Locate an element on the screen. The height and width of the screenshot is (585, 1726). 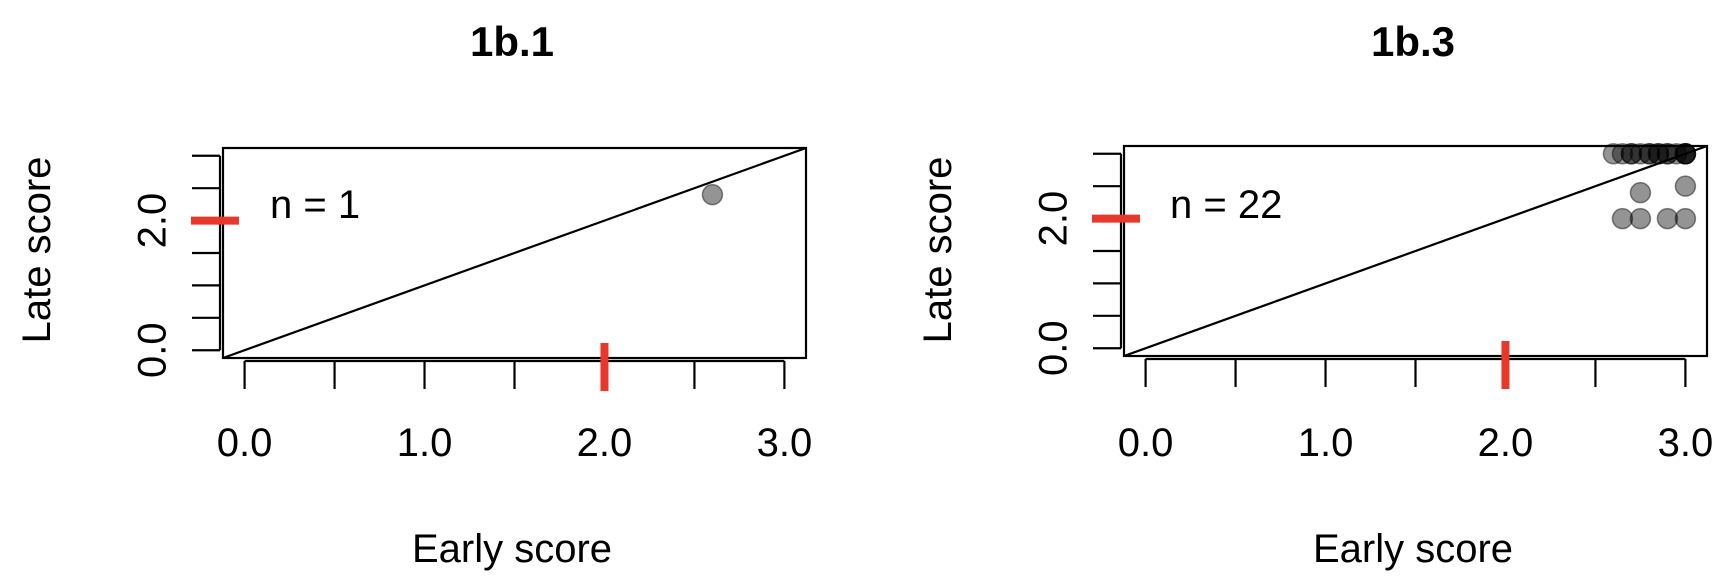
panel-title: 1b.1 is located at coordinates (512, 41).